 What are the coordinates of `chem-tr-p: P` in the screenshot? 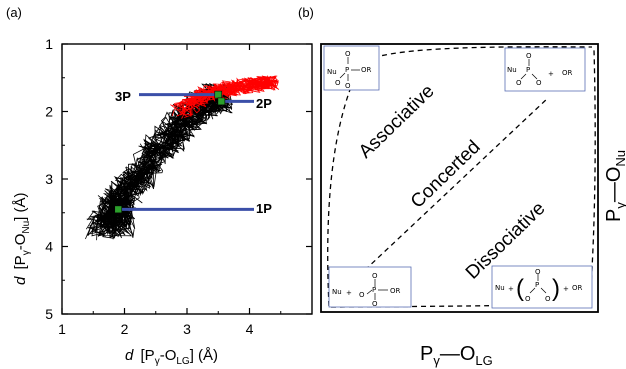 It's located at (528, 70).